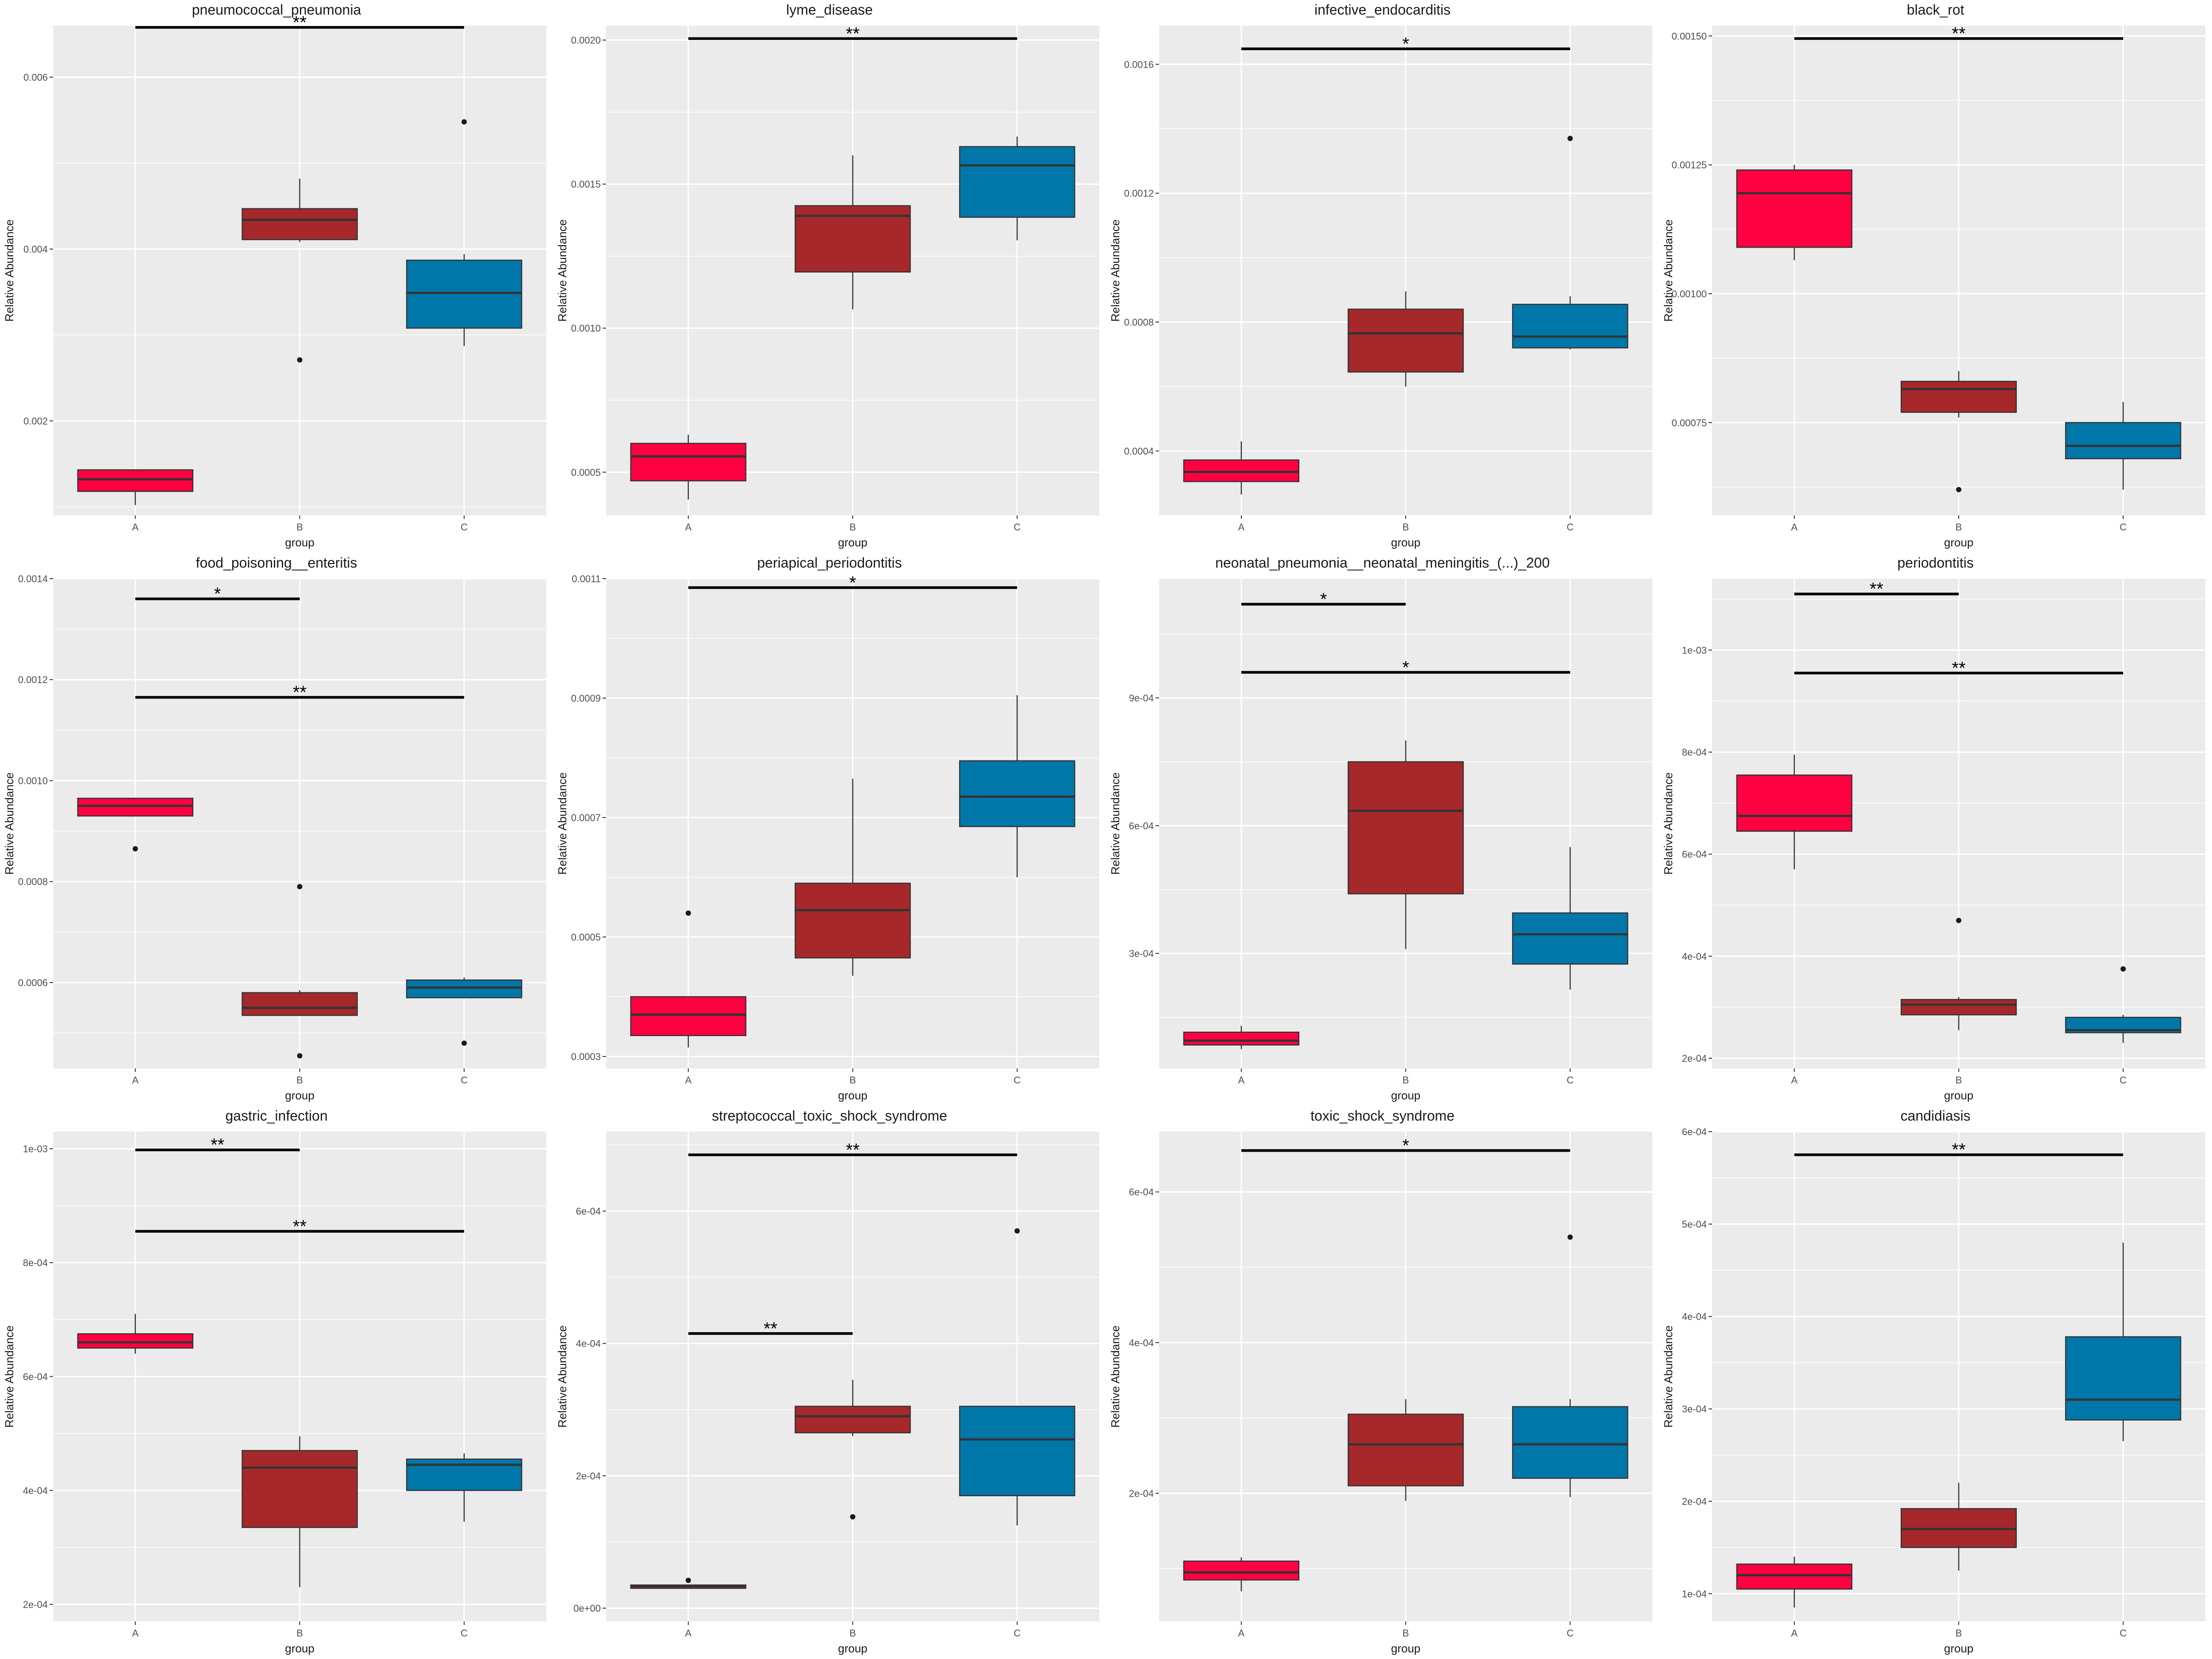  What do you see at coordinates (1695, 753) in the screenshot?
I see `y-tick-label: 8e-04` at bounding box center [1695, 753].